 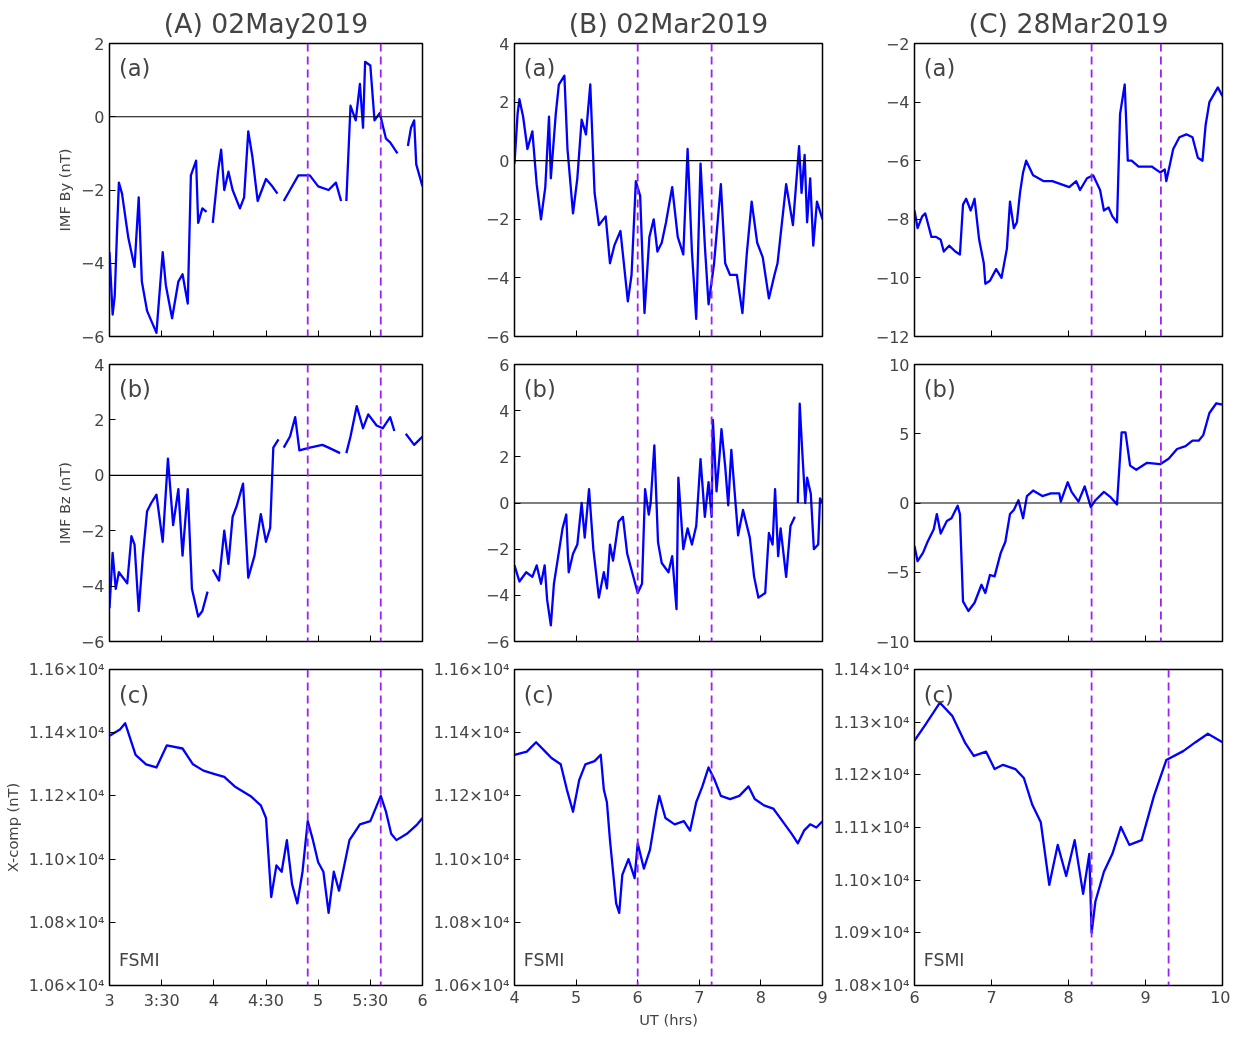 What do you see at coordinates (161, 1000) in the screenshot?
I see `x-tick-label: 3:30` at bounding box center [161, 1000].